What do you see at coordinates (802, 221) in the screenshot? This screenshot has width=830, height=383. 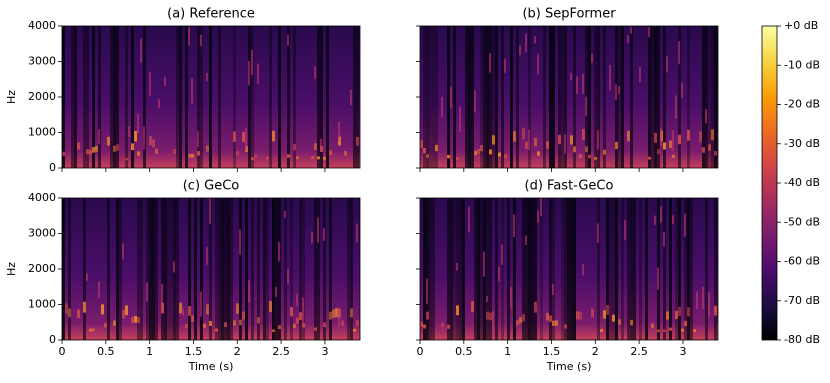 I see `colorbar-tick-label: -50 dB` at bounding box center [802, 221].